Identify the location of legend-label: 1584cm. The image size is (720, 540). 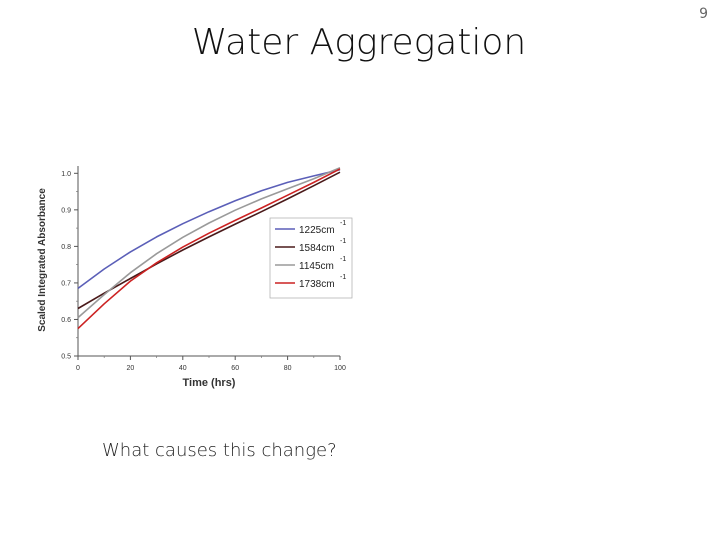
(317, 248).